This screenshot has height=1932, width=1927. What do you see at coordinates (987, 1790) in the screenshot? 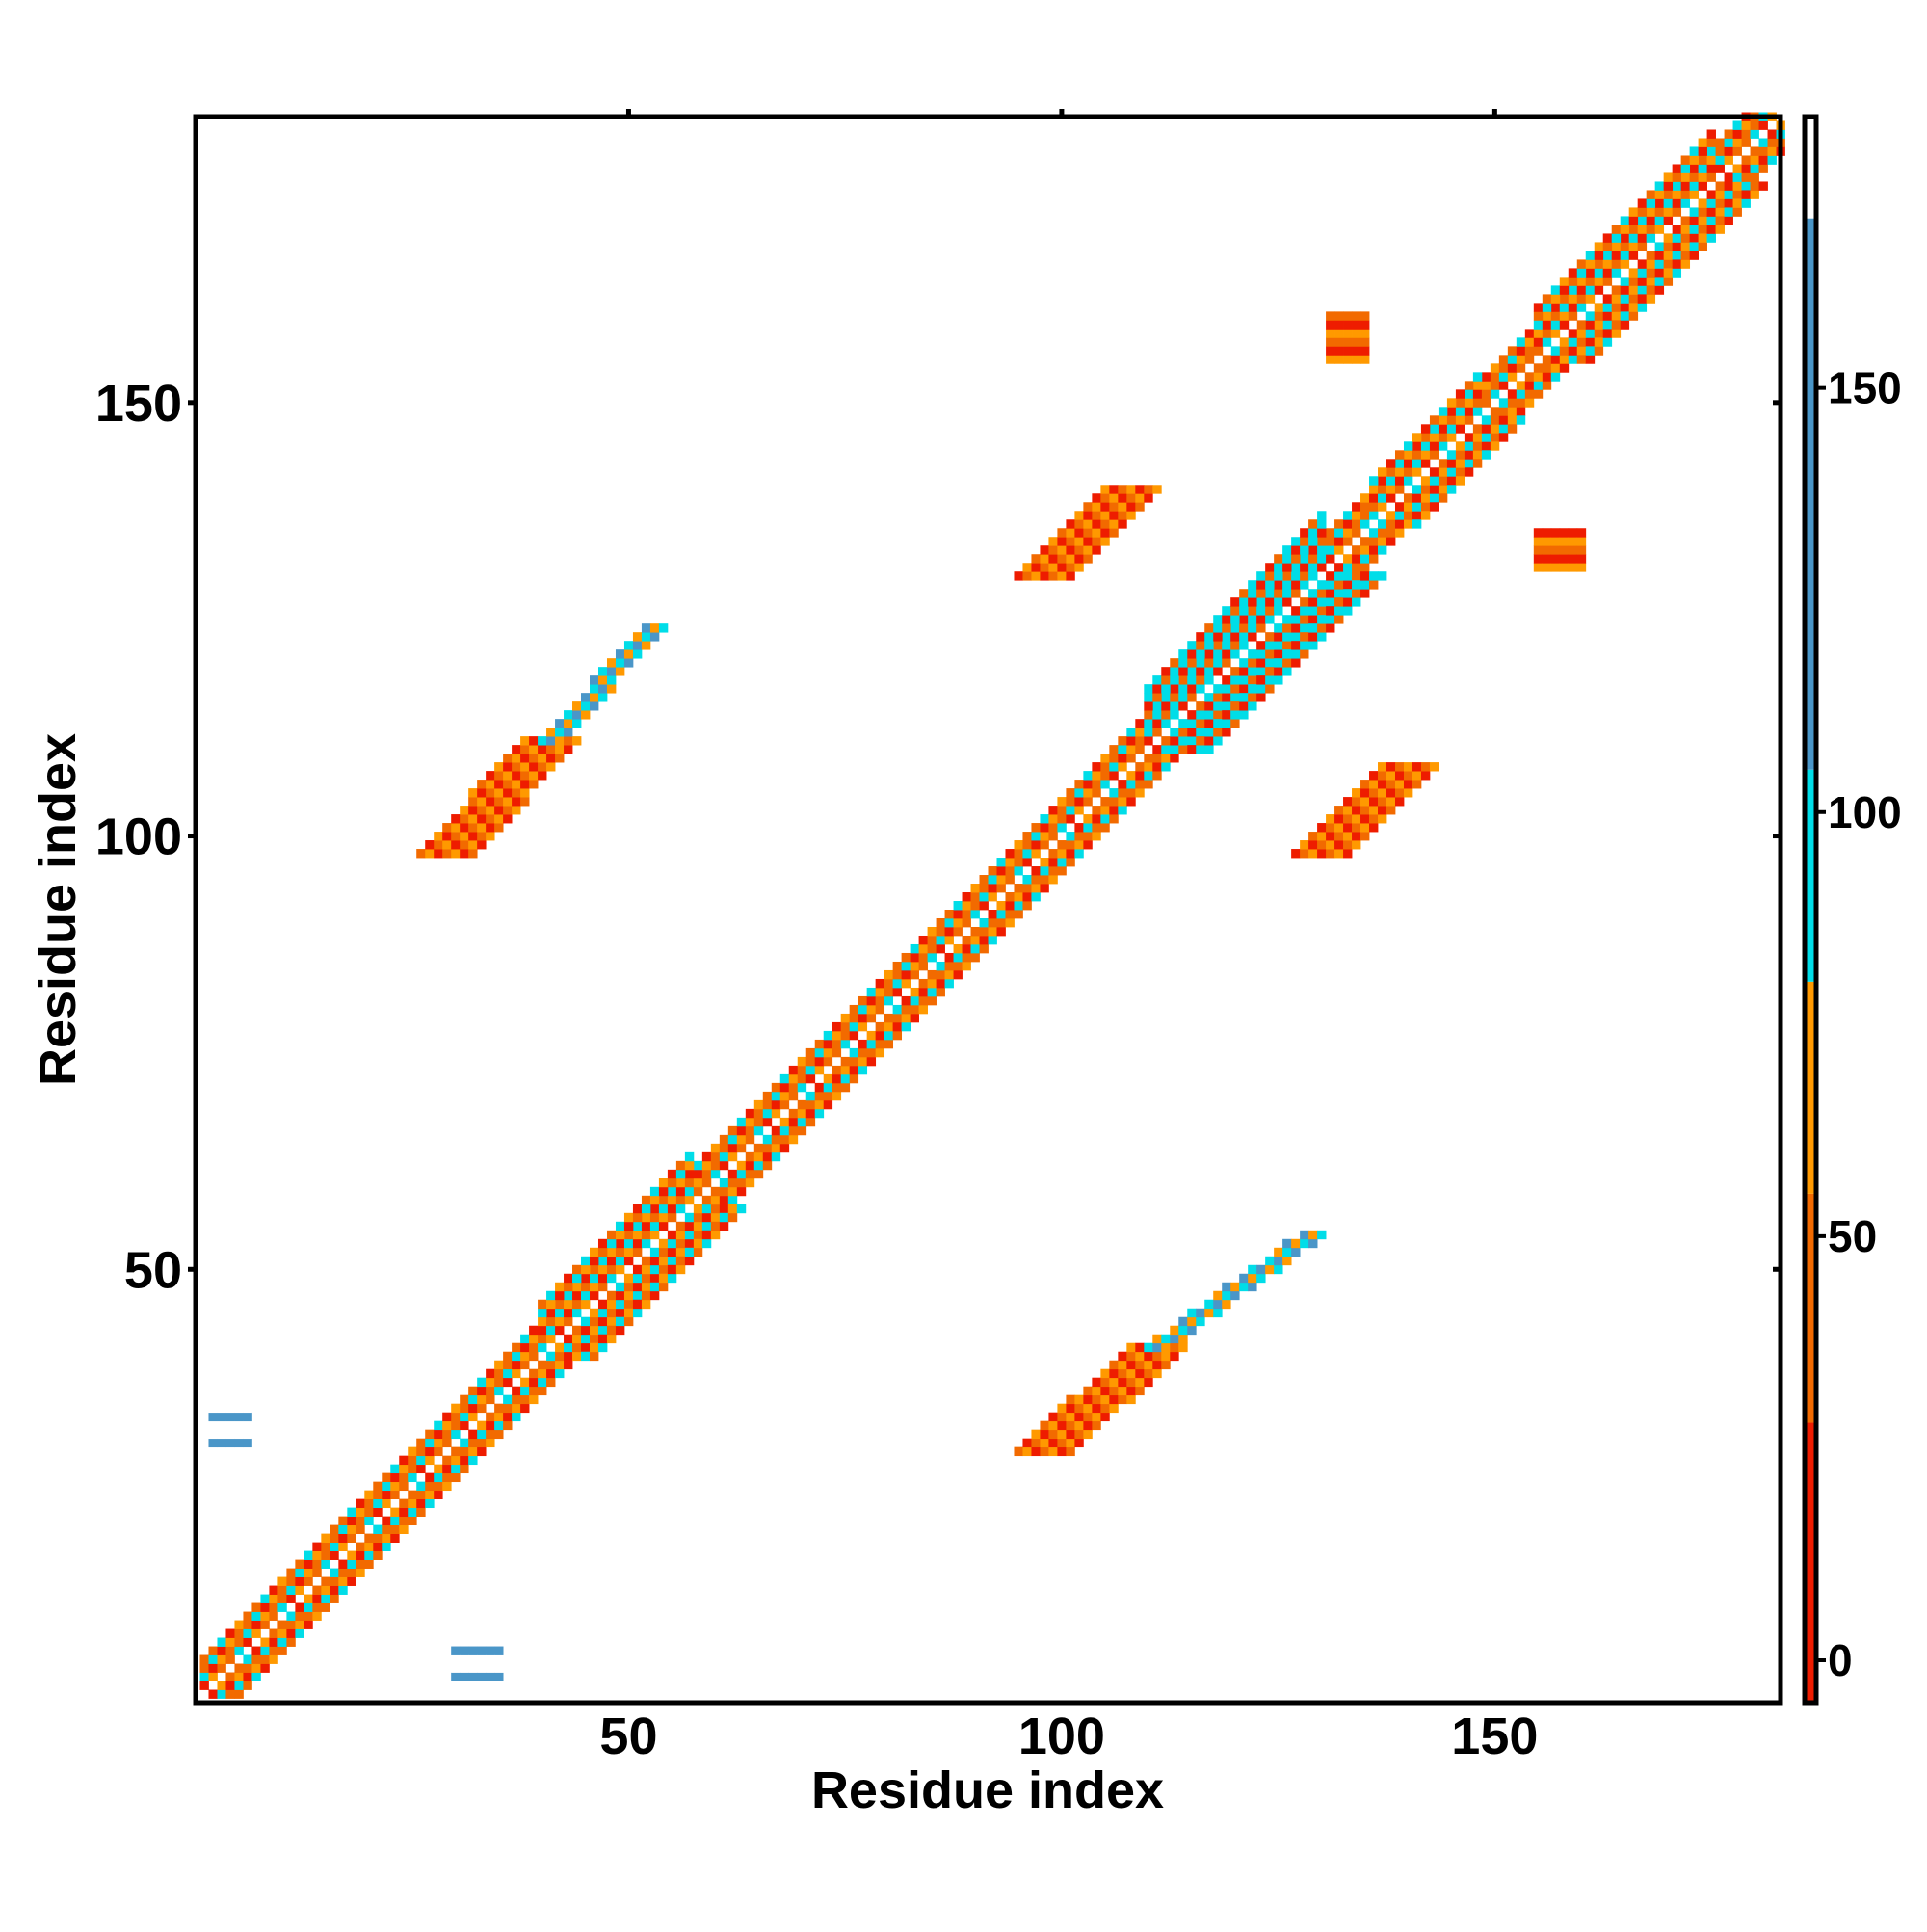
I see `x-axis-label: Residue index` at bounding box center [987, 1790].